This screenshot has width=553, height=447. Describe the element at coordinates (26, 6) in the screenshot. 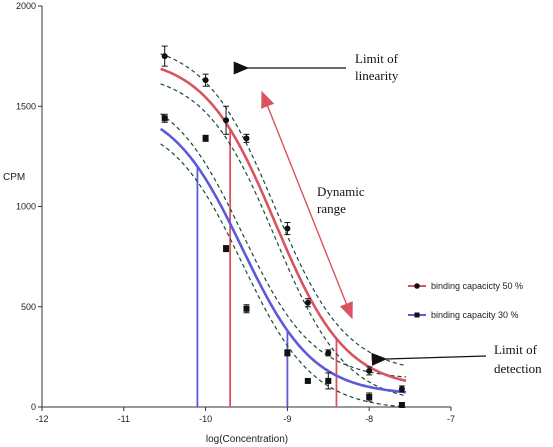

I see `y-tick-label: 2000` at that location.